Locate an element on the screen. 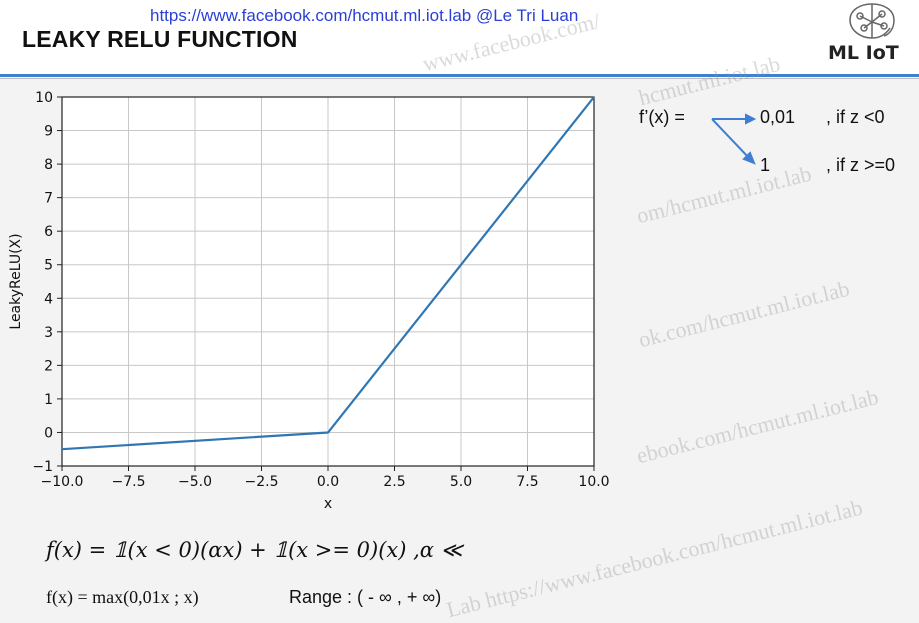  y-tick-label: 8 is located at coordinates (48, 165).